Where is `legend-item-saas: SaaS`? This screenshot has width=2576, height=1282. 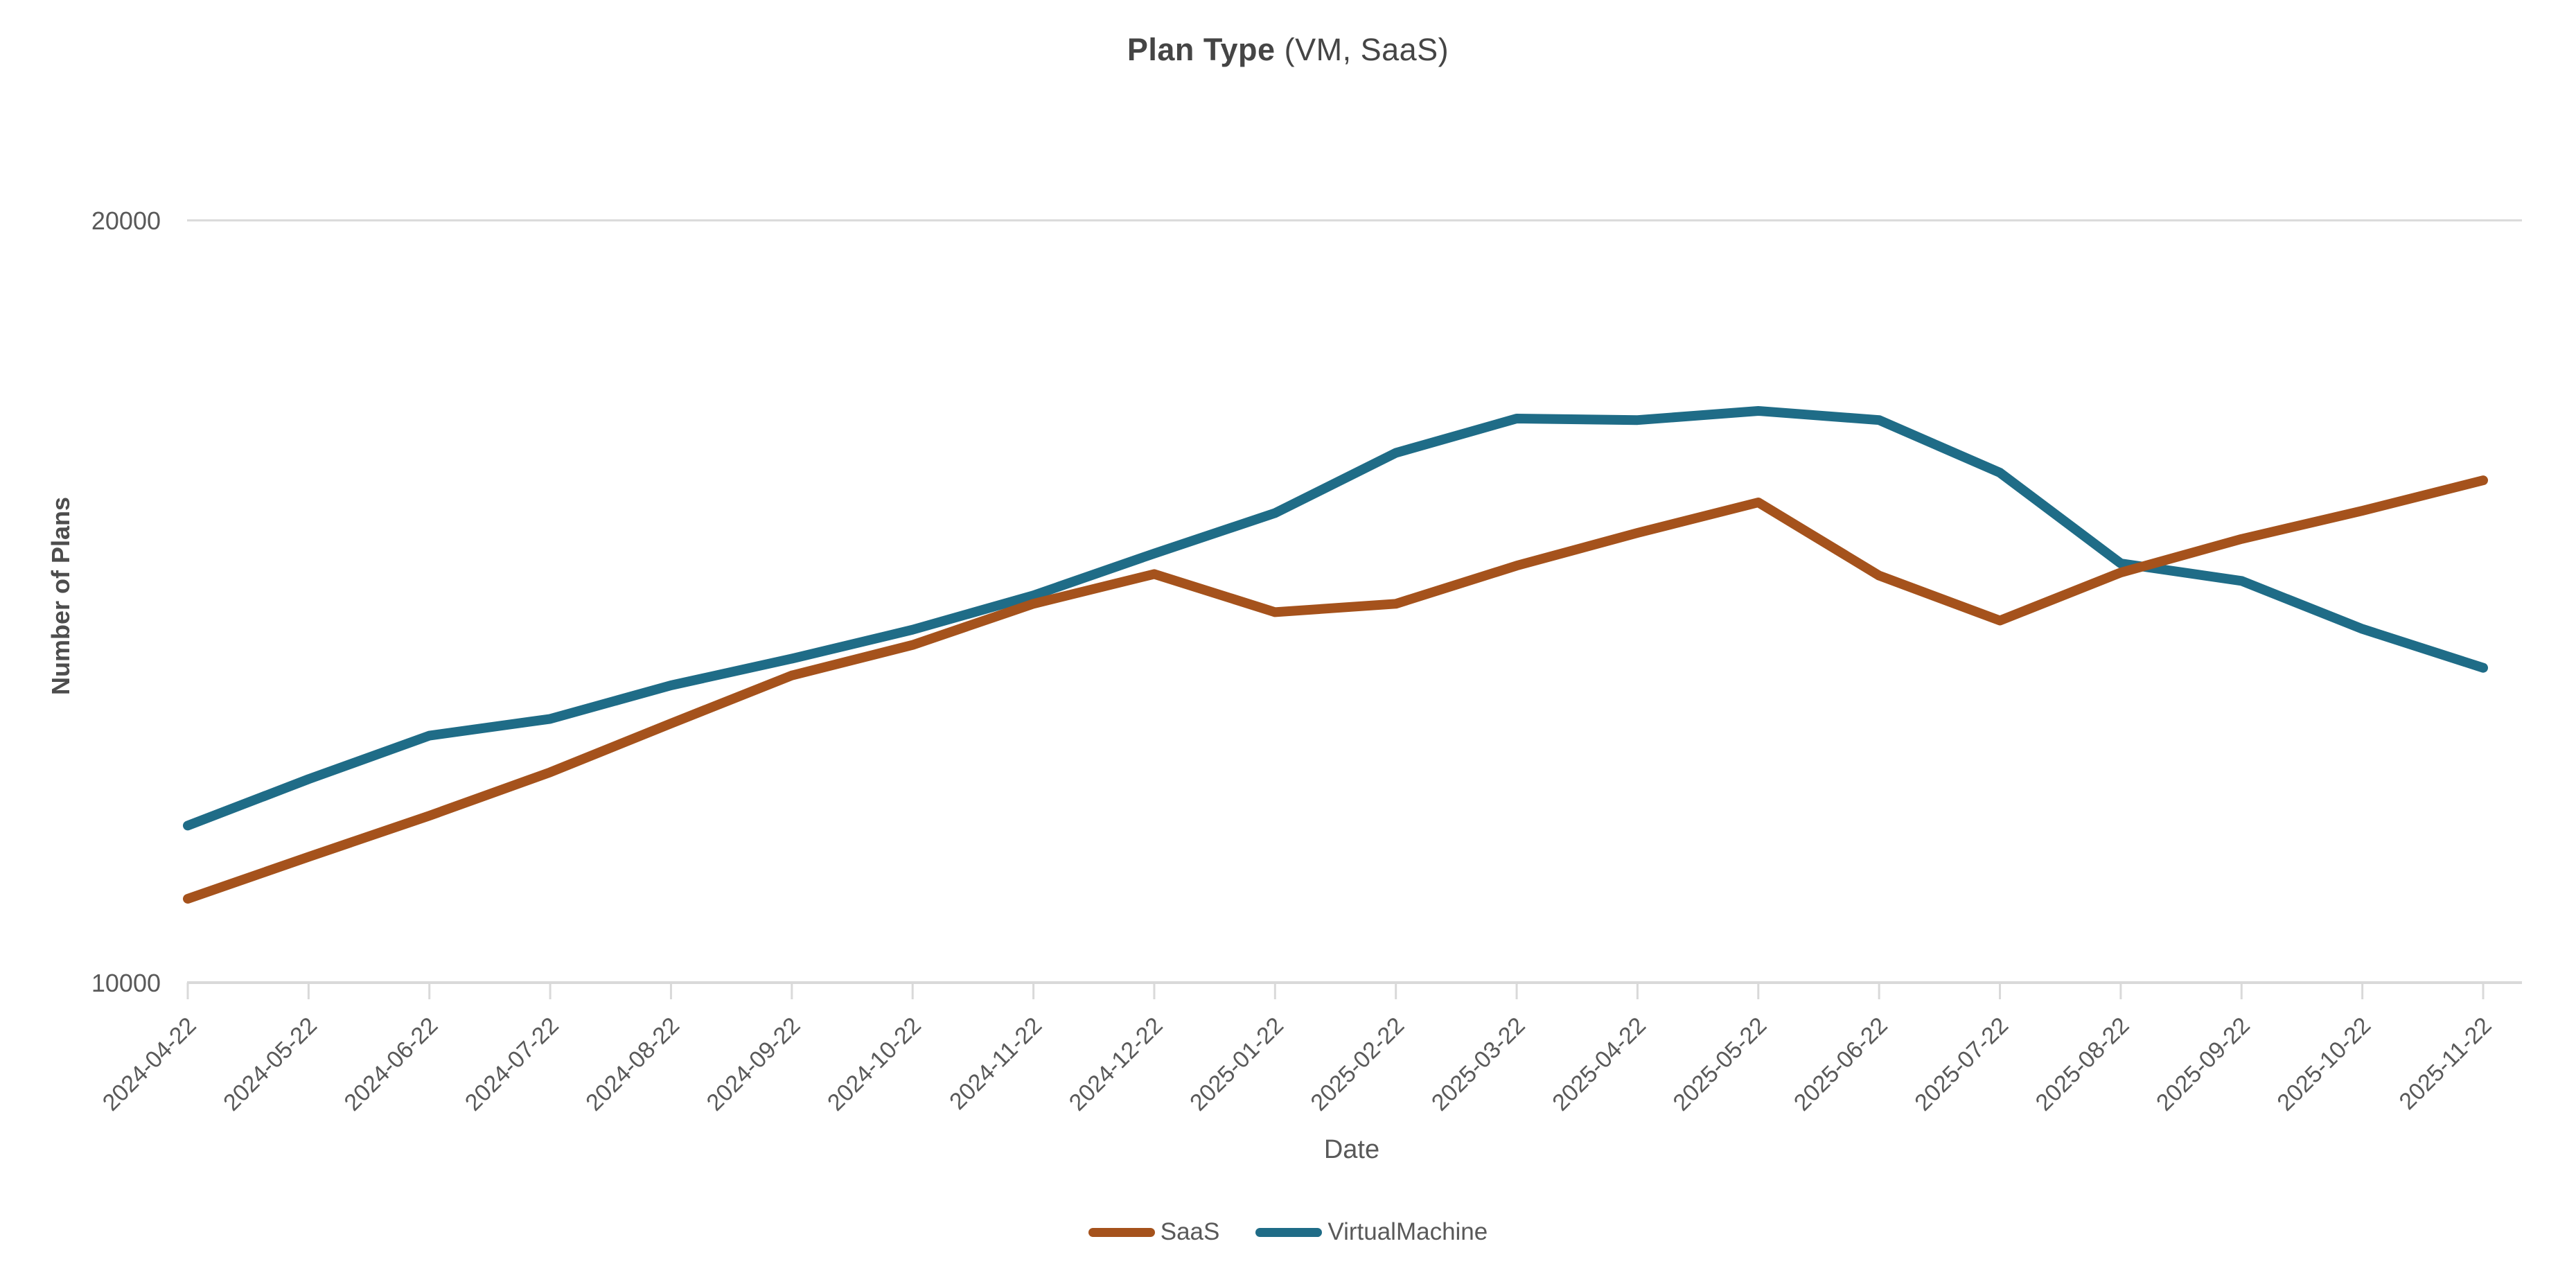 legend-item-saas: SaaS is located at coordinates (1154, 1232).